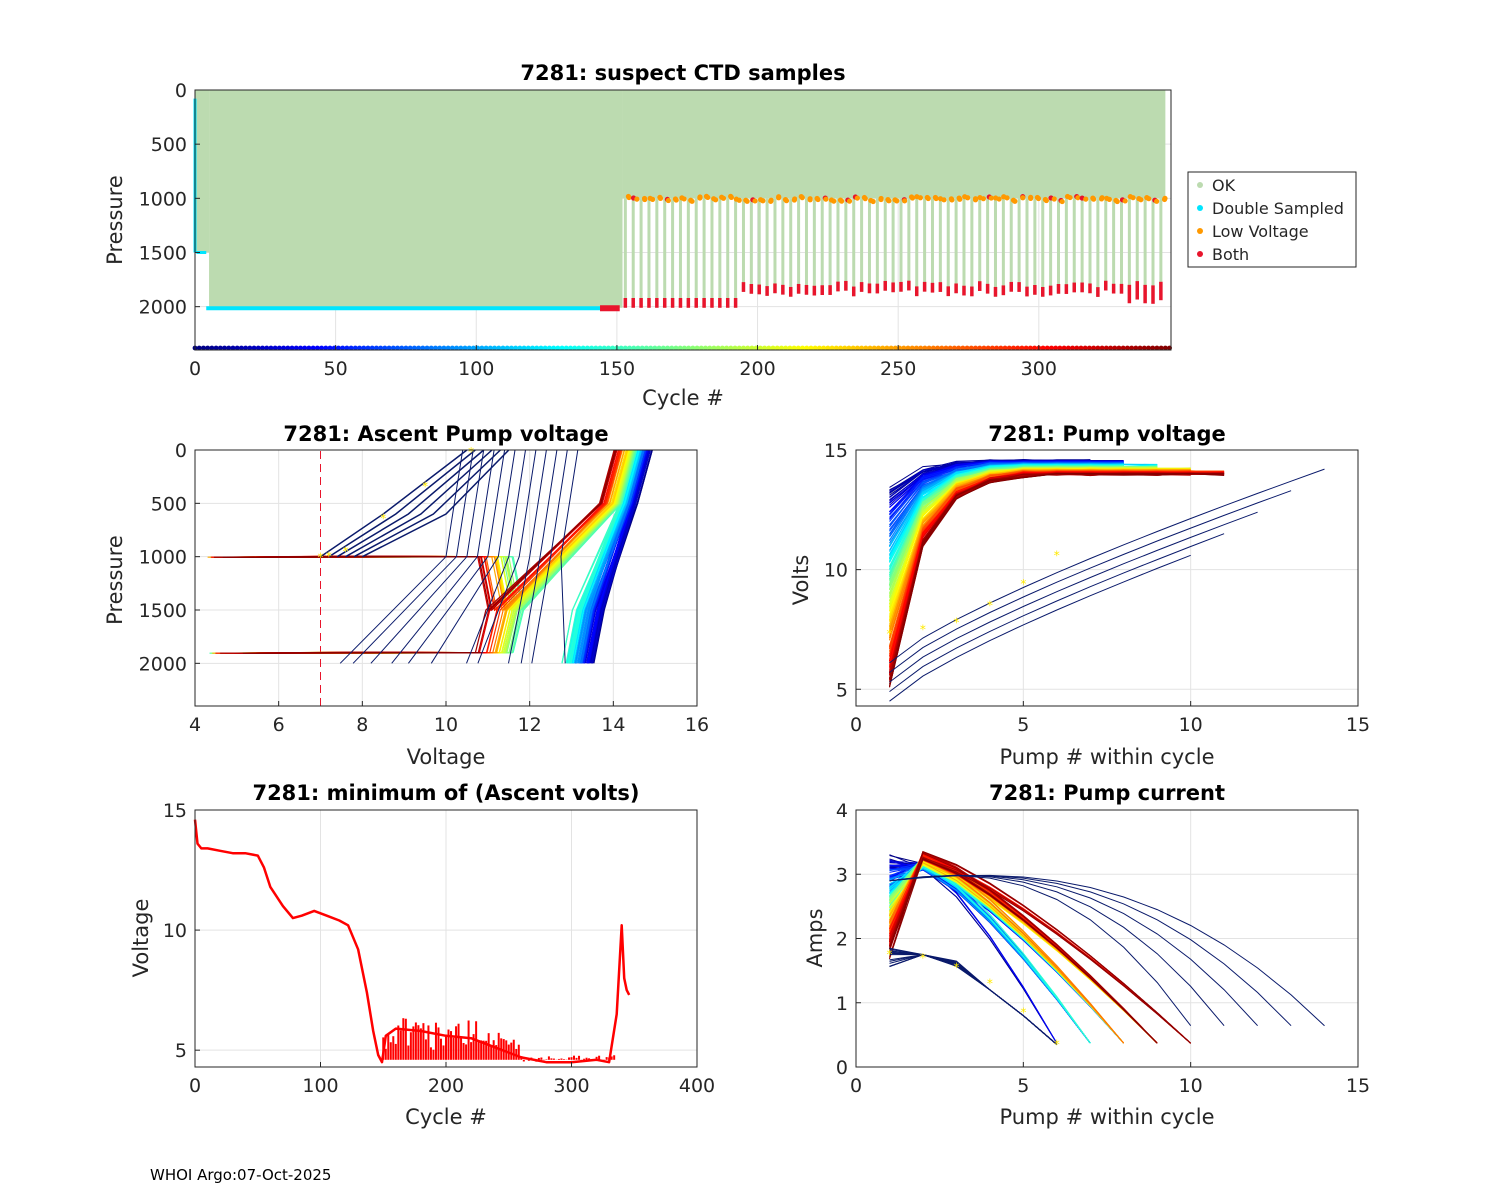 The image size is (1500, 1200). I want to click on minv-title: 7281: minimum of (Ascent volts), so click(445, 793).